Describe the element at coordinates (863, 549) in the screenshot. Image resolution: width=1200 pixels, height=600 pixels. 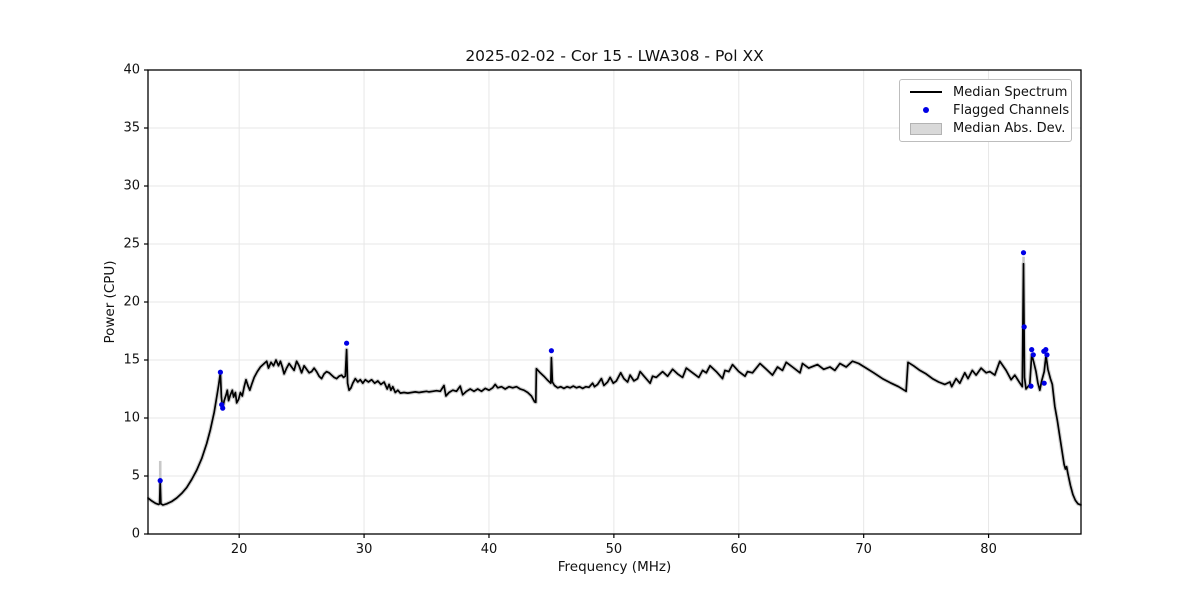
I see `x-tick-label: 70` at that location.